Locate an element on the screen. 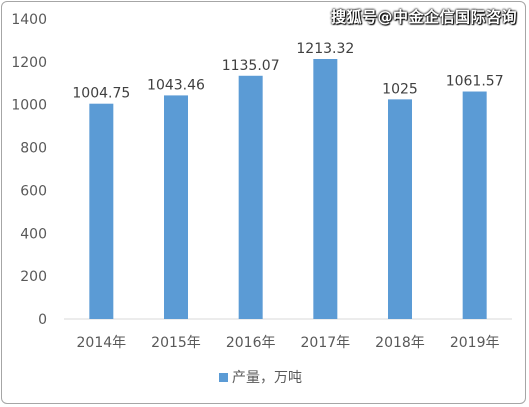 Image resolution: width=529 pixels, height=407 pixels. y-tick-label: 1400 is located at coordinates (29, 20).